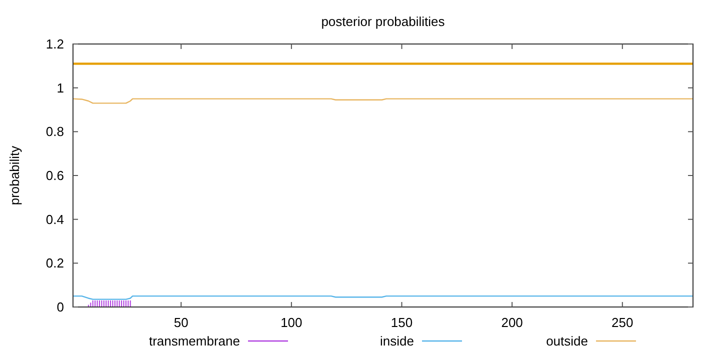 This screenshot has width=720, height=352. Describe the element at coordinates (512, 322) in the screenshot. I see `x-tick-label: 200` at that location.